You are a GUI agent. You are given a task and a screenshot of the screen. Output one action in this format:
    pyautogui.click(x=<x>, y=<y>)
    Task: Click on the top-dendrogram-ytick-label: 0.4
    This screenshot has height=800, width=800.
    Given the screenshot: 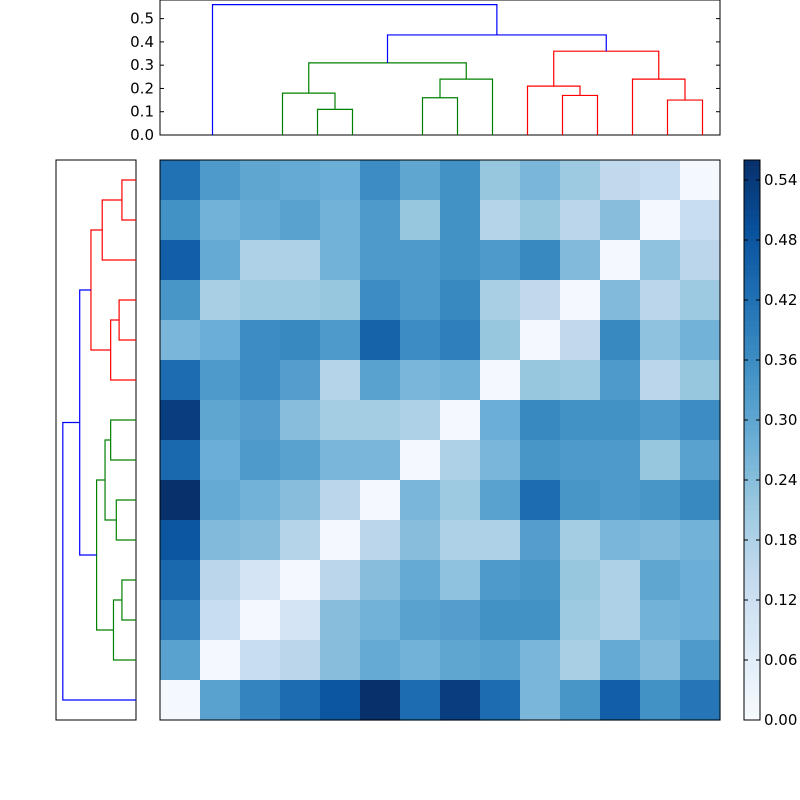 What is the action you would take?
    pyautogui.click(x=142, y=42)
    